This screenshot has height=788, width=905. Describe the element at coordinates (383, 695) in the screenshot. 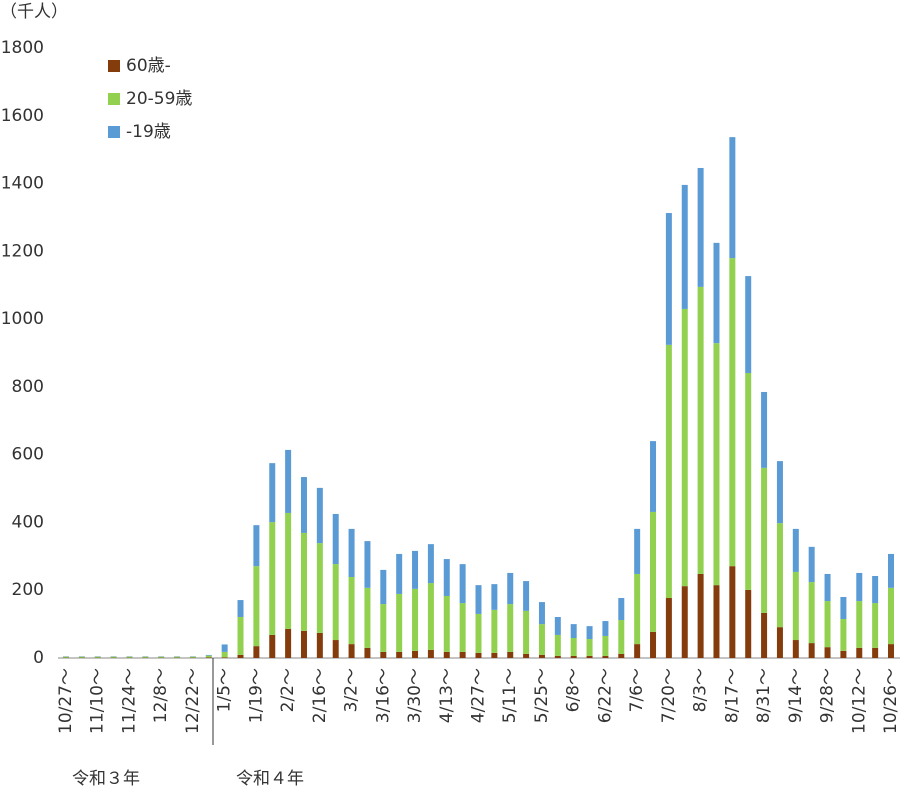

I see `x-tick-label: 3/16～` at that location.